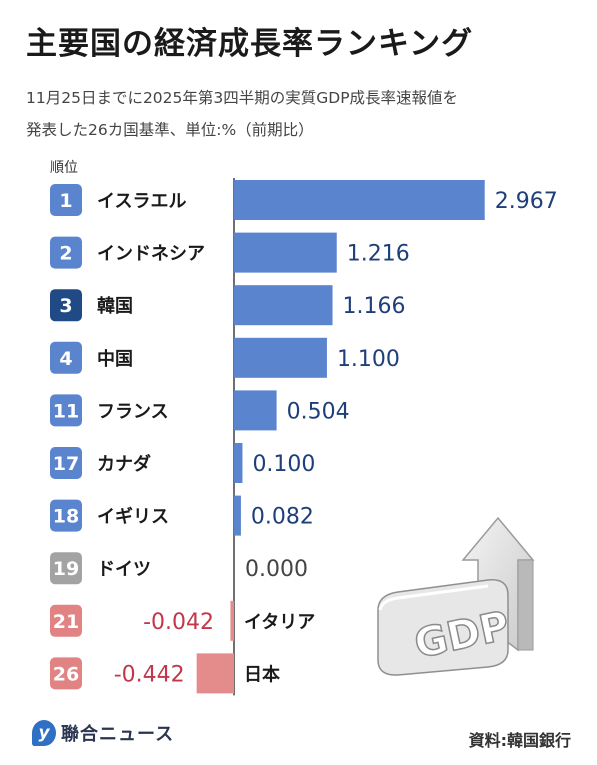 This screenshot has height=765, width=597. I want to click on publisher-logo-mark: y, so click(44, 733).